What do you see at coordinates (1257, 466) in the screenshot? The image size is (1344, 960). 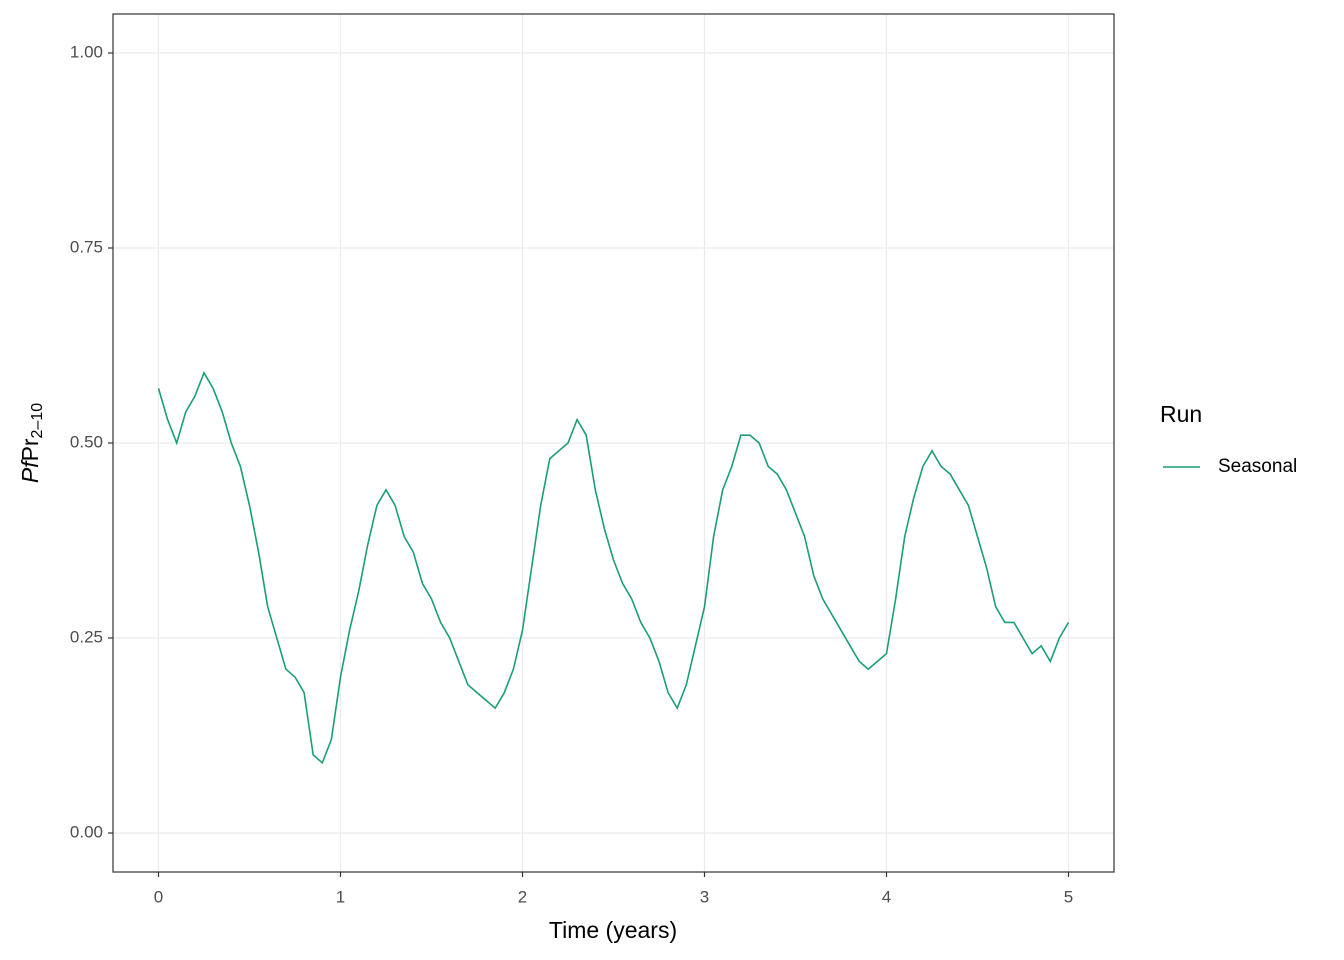 I see `legend-label: Seasonal` at bounding box center [1257, 466].